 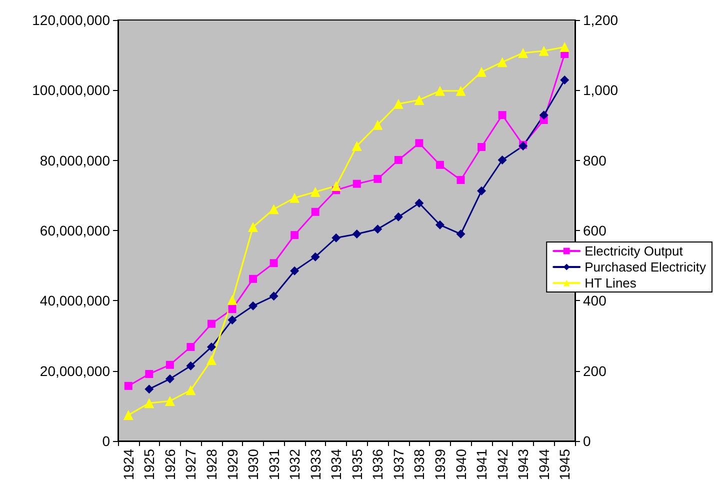 What do you see at coordinates (595, 300) in the screenshot?
I see `y2-tick-label: 400` at bounding box center [595, 300].